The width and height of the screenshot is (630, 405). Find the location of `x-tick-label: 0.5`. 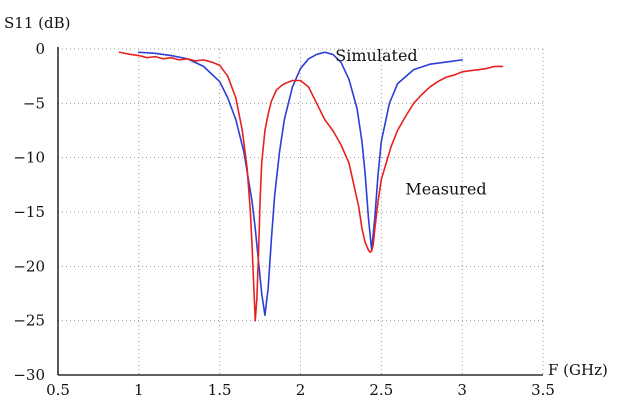

x-tick-label: 0.5 is located at coordinates (58, 390).